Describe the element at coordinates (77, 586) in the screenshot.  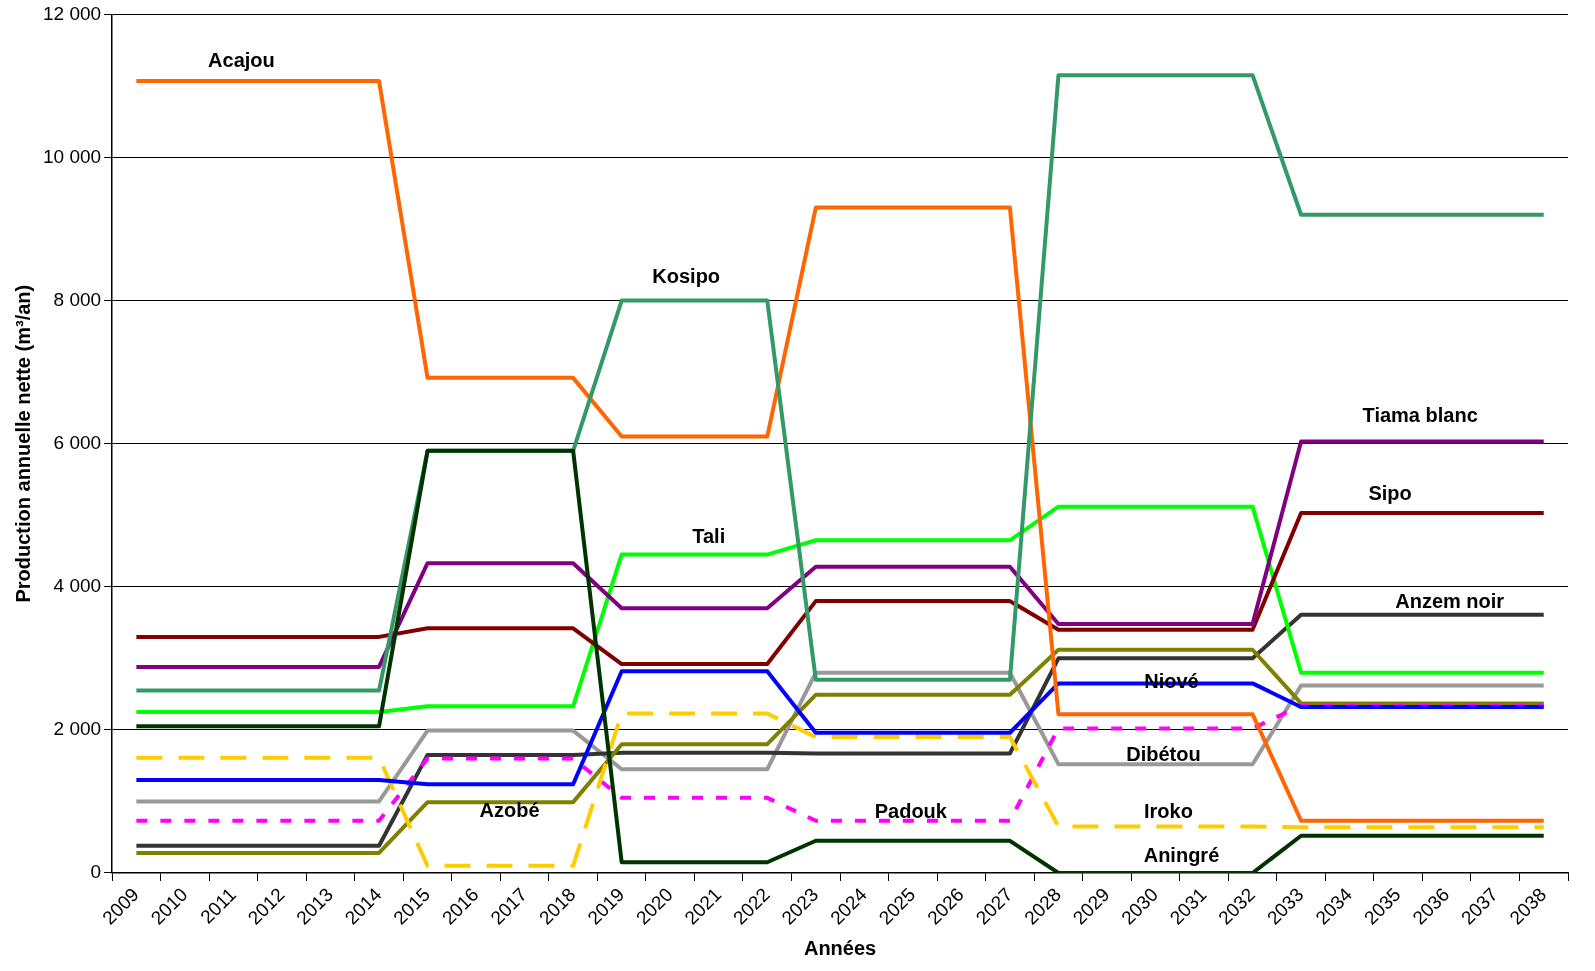
I see `y-tick-label: 4 000` at that location.